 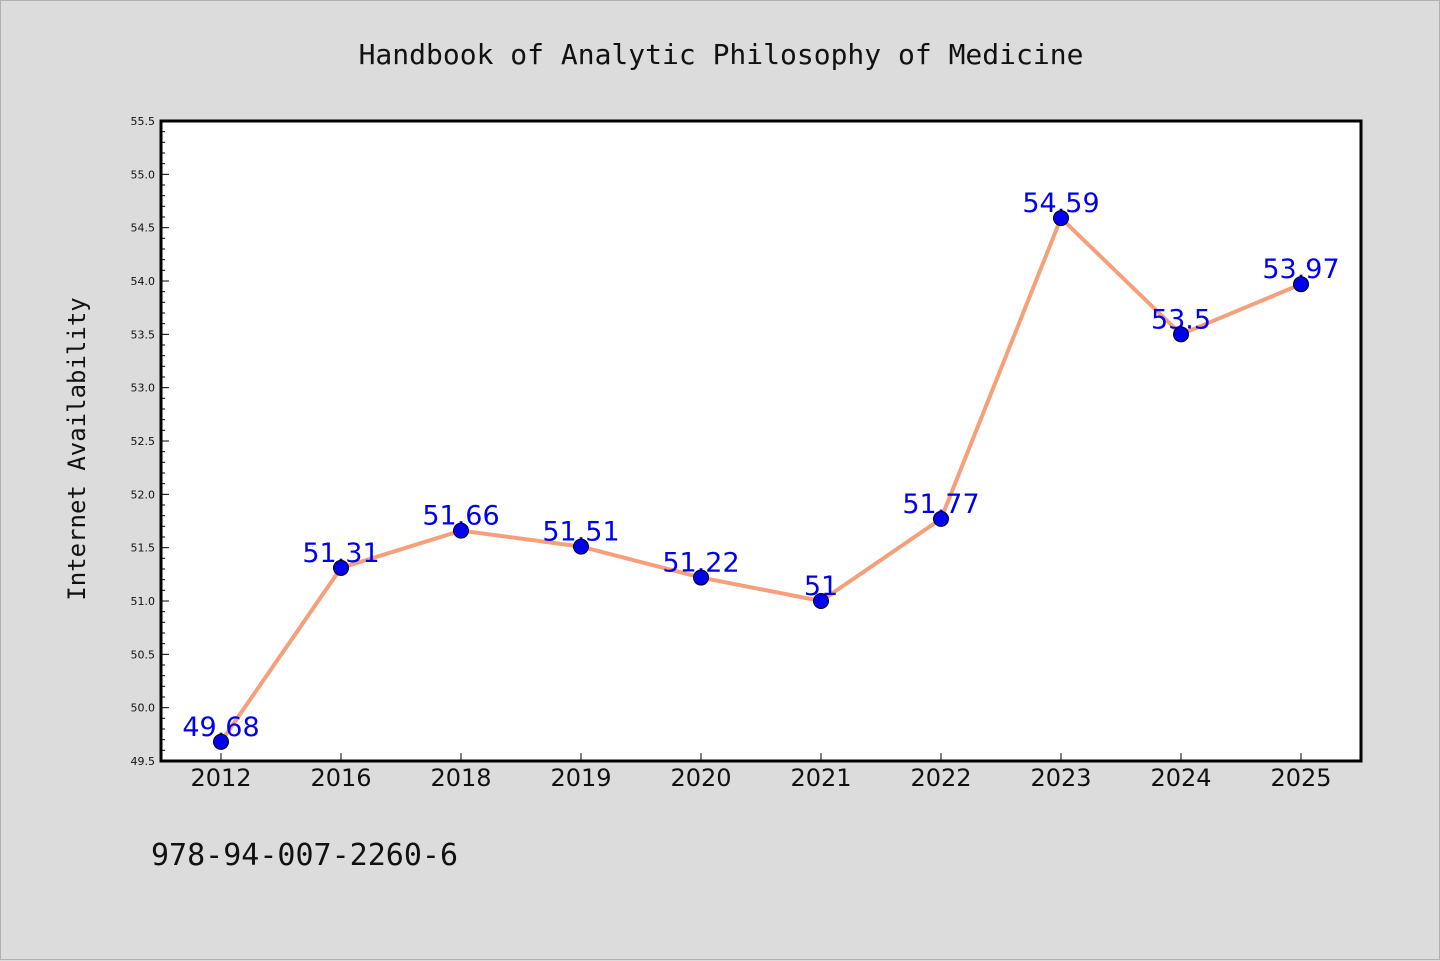 I want to click on x-tick-label: 2016, so click(x=340, y=778).